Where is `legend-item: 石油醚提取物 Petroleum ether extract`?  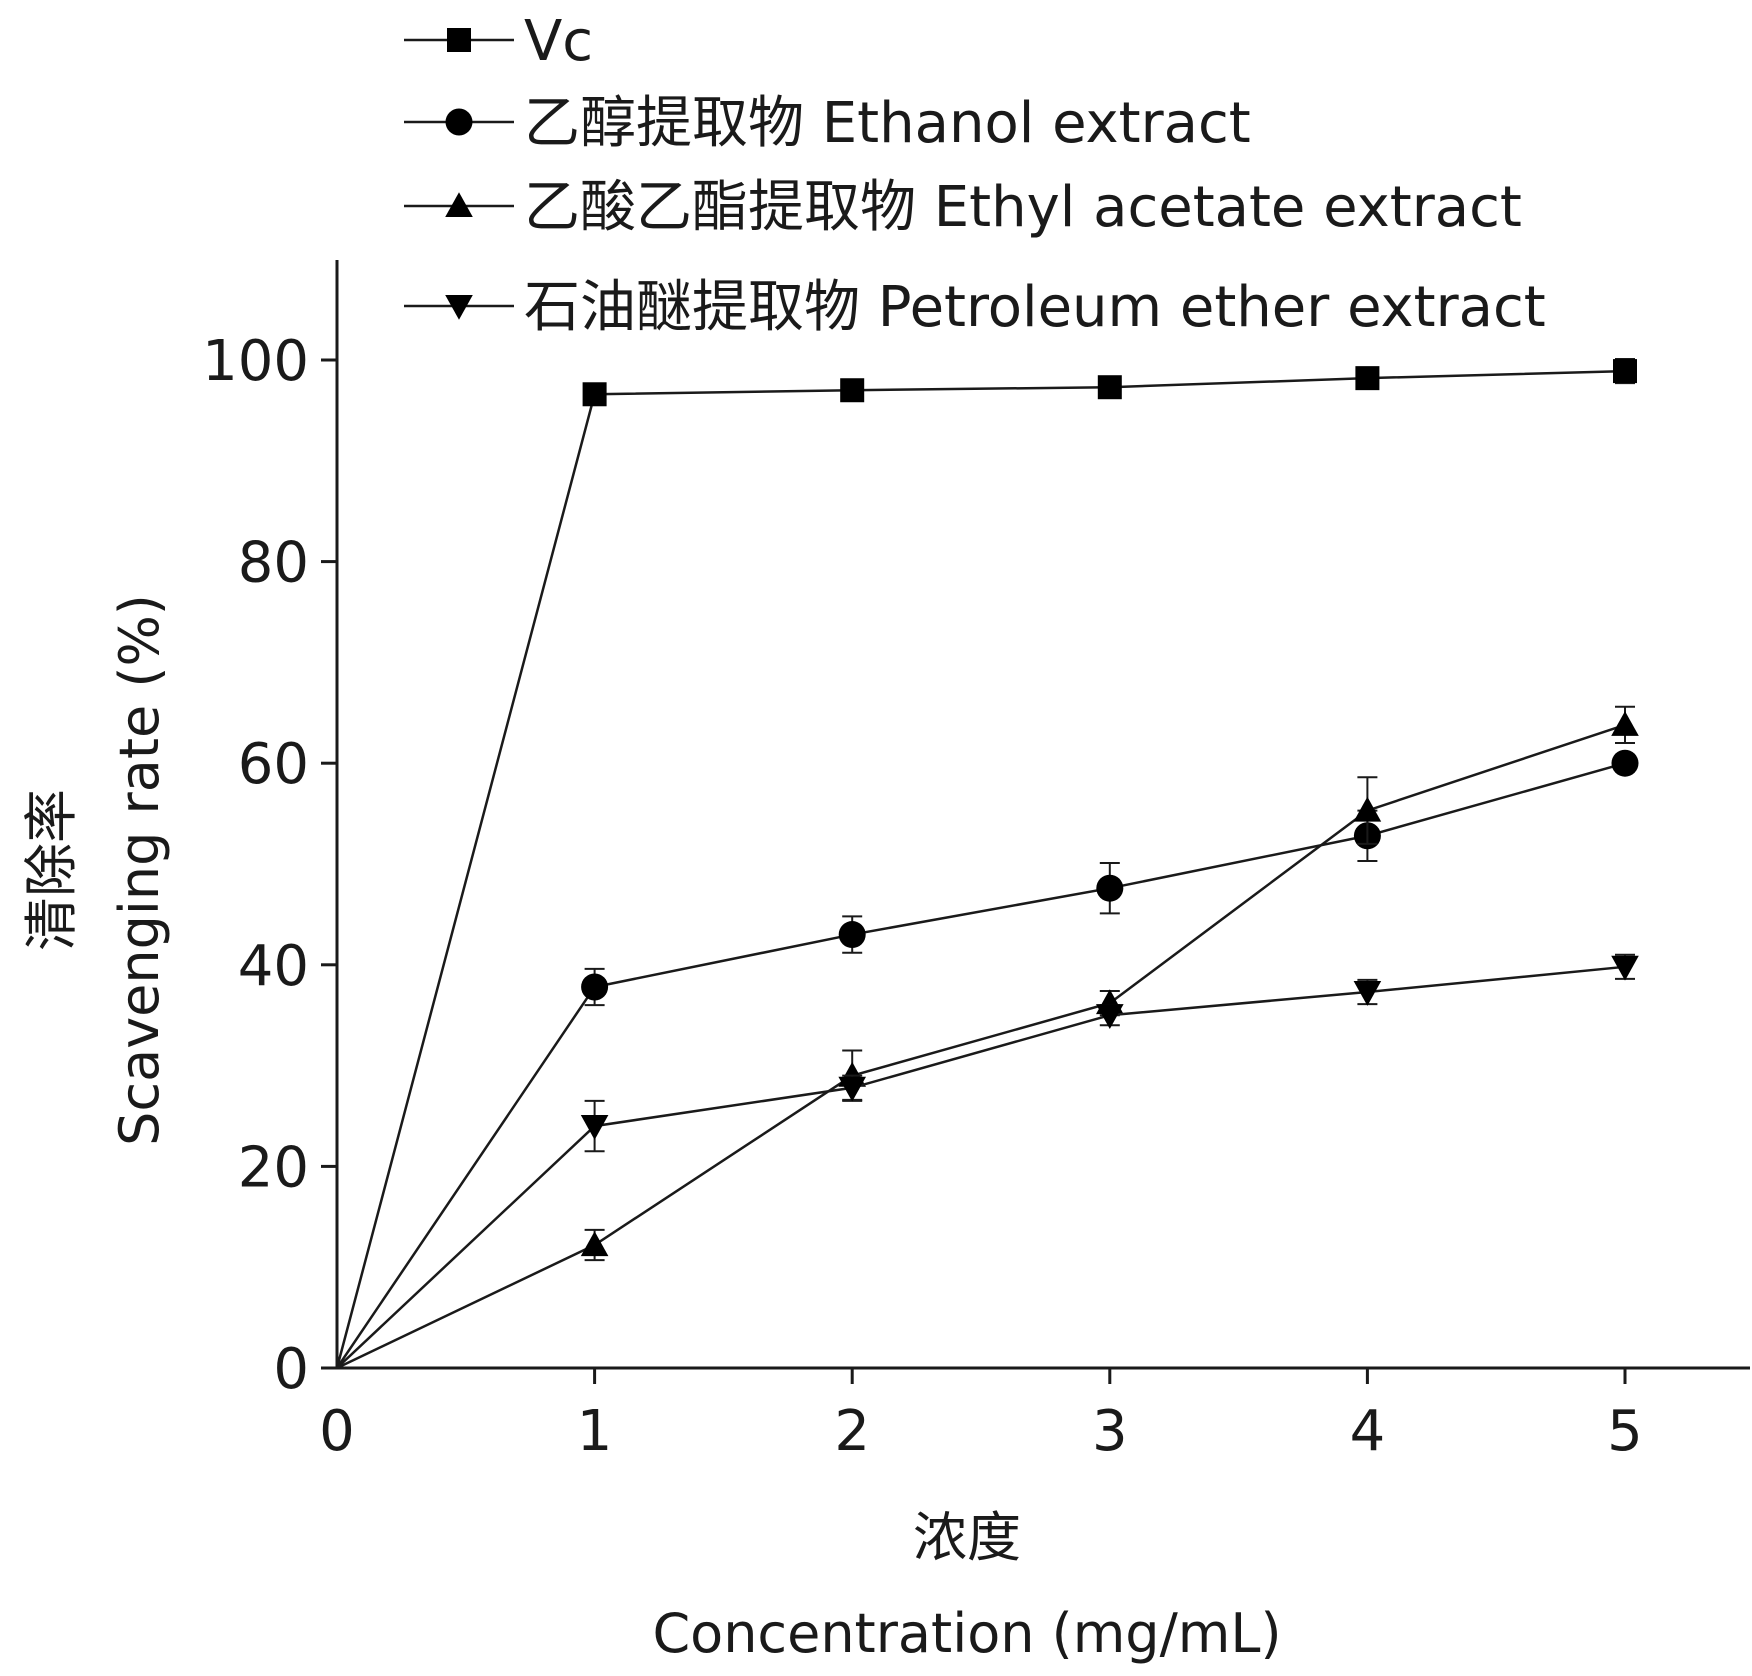 legend-item: 石油醚提取物 Petroleum ether extract is located at coordinates (975, 307).